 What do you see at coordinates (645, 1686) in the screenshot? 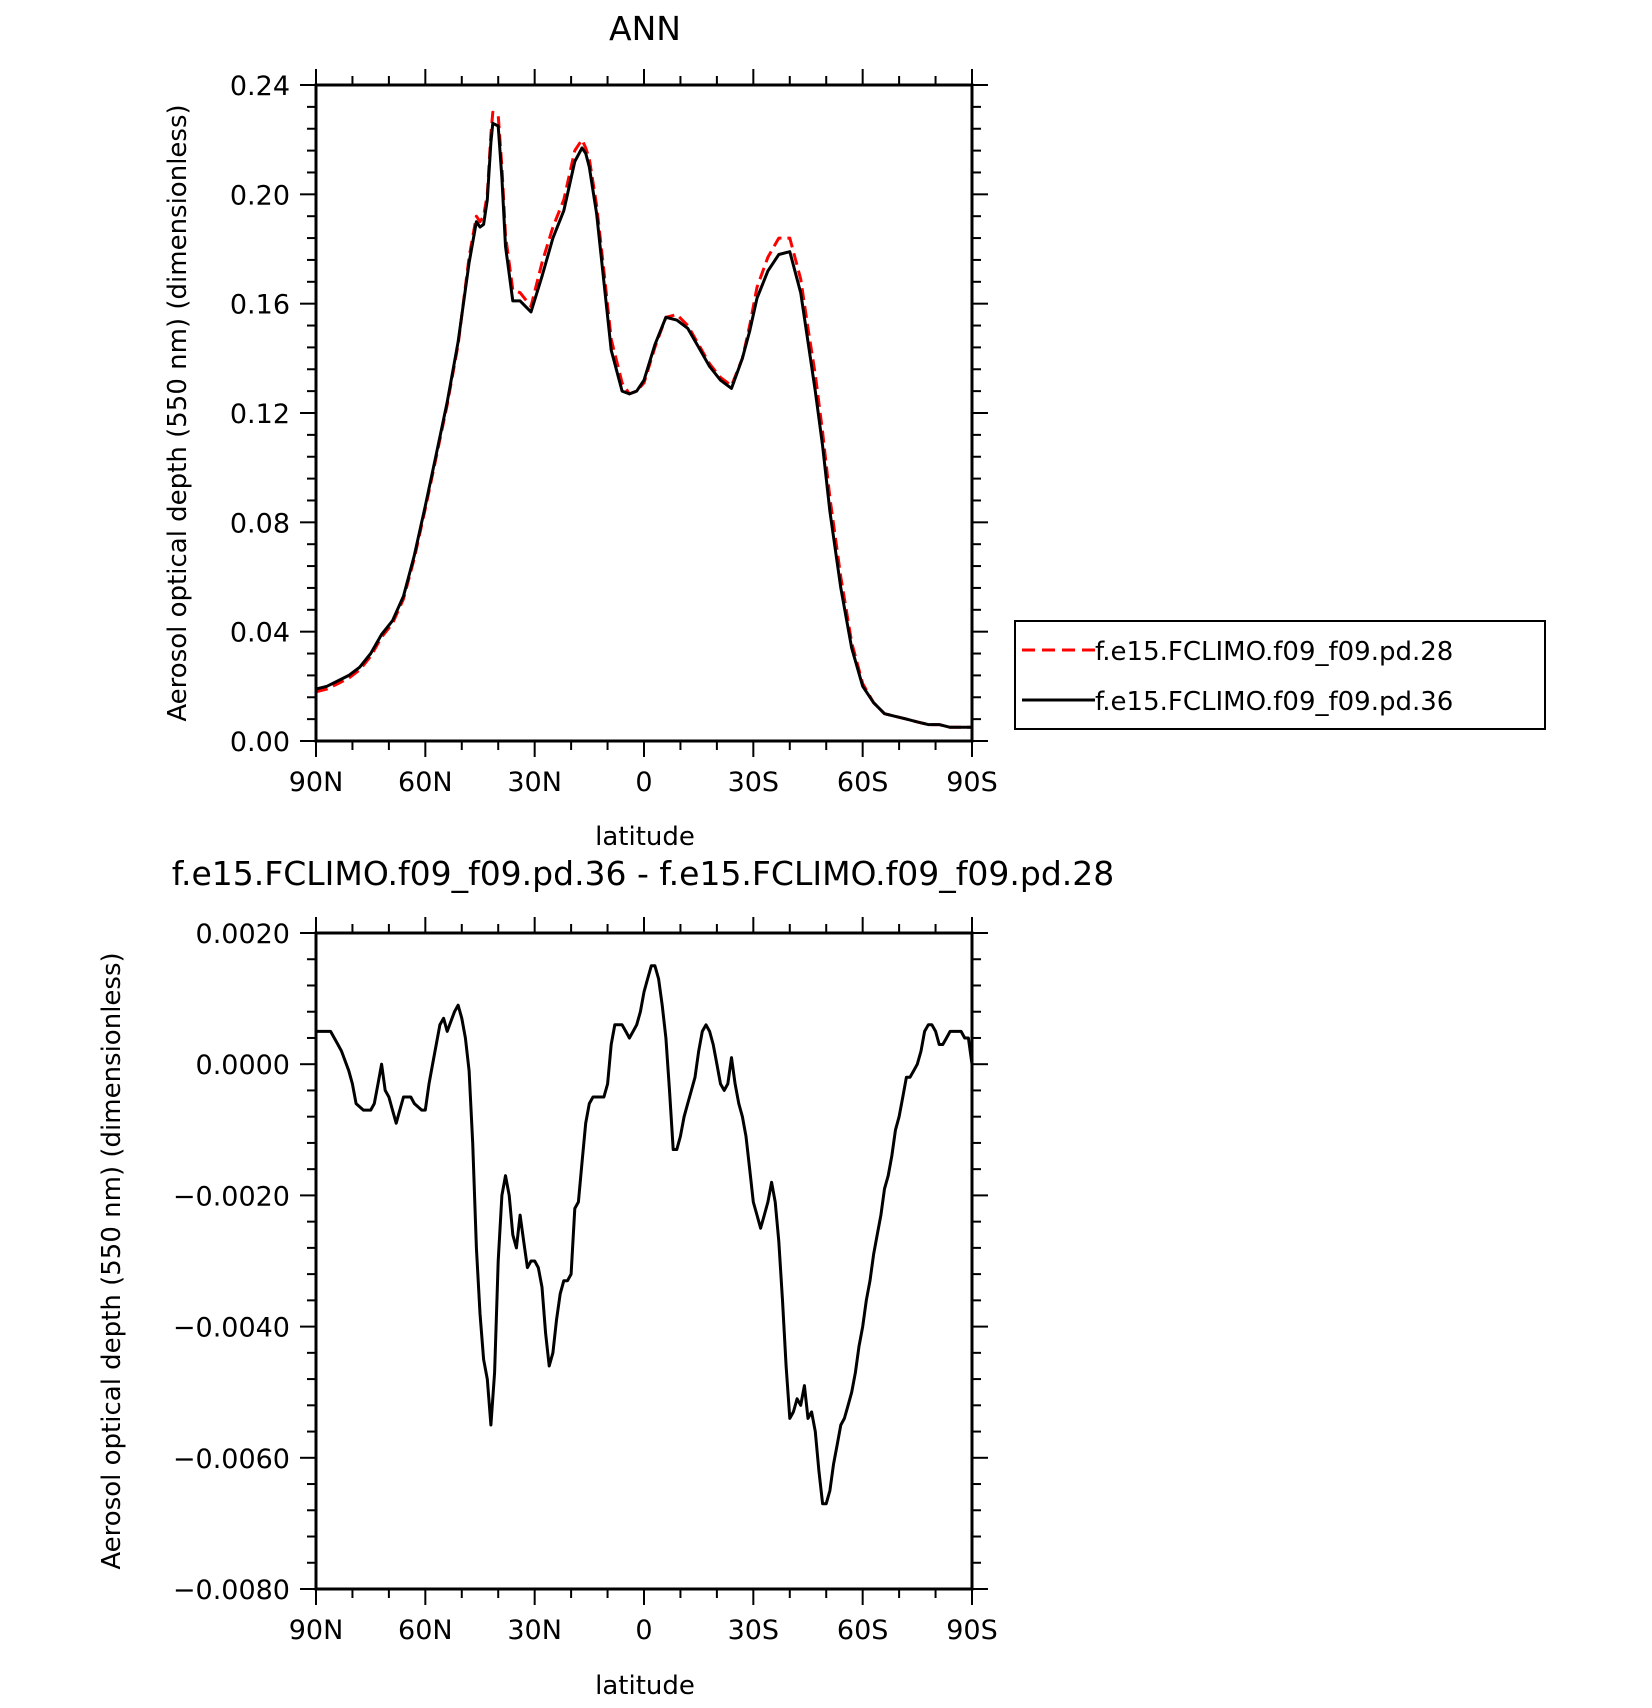
I see `bottom-x-axis-title: latitude` at bounding box center [645, 1686].